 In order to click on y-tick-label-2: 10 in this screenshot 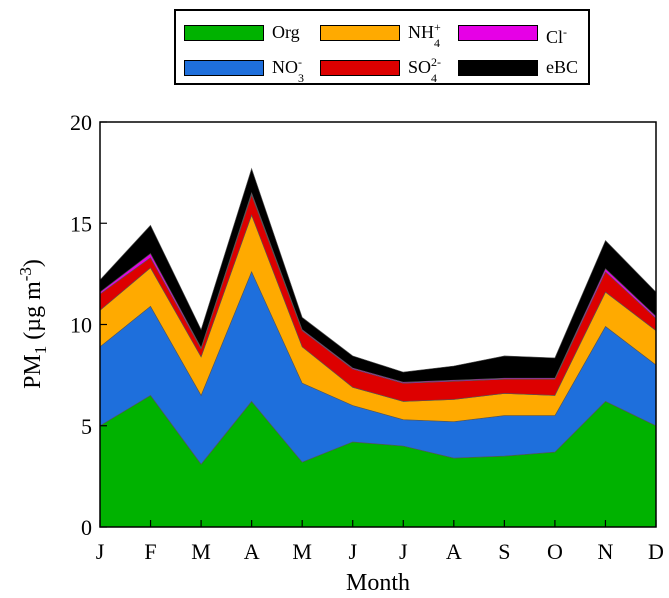, I will do `click(81, 325)`.